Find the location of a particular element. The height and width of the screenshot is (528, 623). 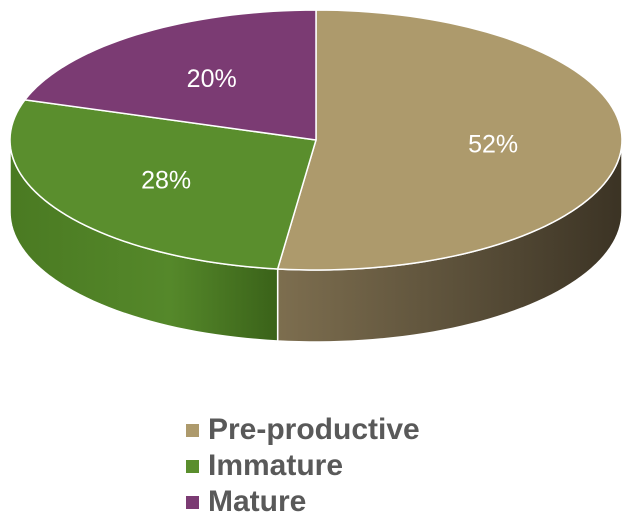

legend-item-immature: Immature is located at coordinates (303, 466).